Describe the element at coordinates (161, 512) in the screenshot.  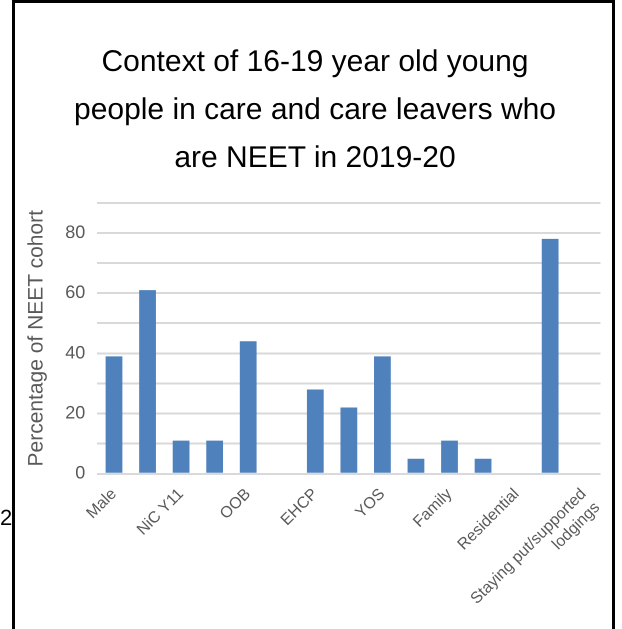
I see `x-tick-label: NiC Y11` at that location.